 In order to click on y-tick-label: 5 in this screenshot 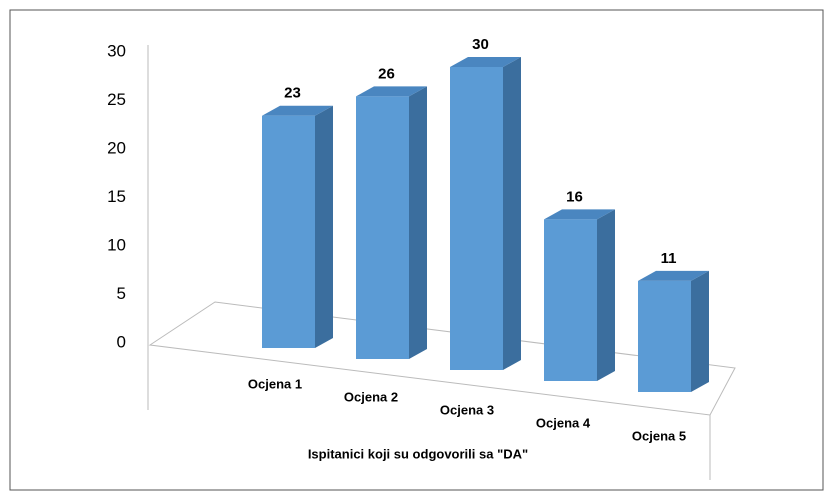, I will do `click(121, 293)`.